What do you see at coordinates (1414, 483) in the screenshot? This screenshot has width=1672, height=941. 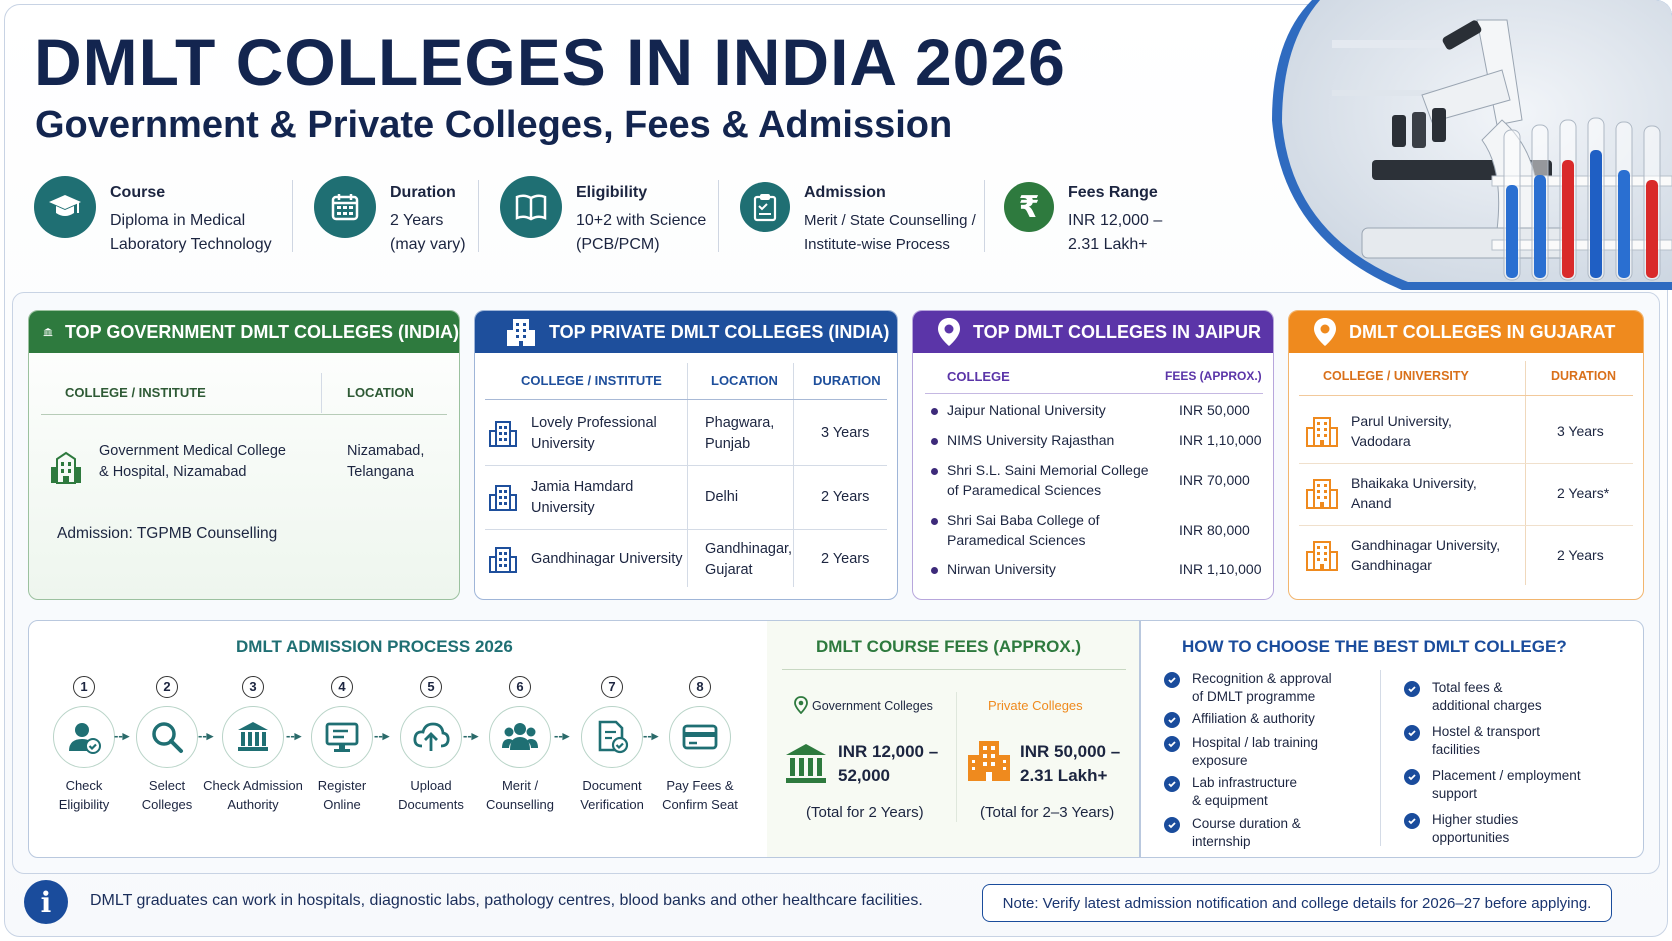 I see `college-name-line1: Bhaikaka University,` at bounding box center [1414, 483].